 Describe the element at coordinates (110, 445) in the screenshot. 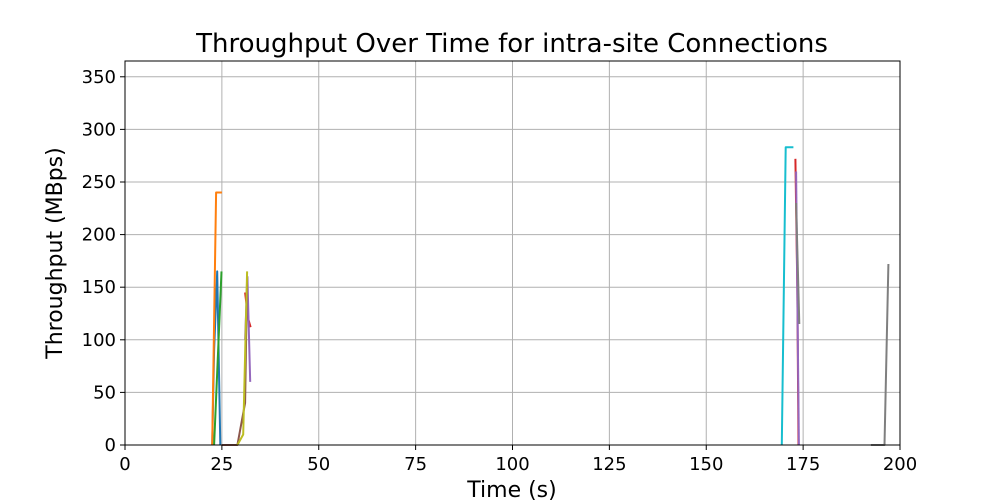

I see `y-tick-label: 0` at that location.